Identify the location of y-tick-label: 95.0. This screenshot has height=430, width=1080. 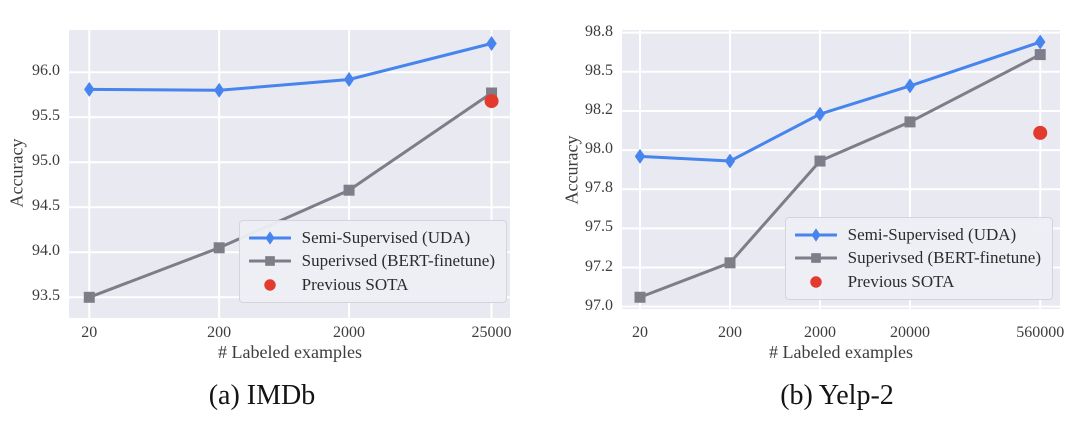
(46, 161).